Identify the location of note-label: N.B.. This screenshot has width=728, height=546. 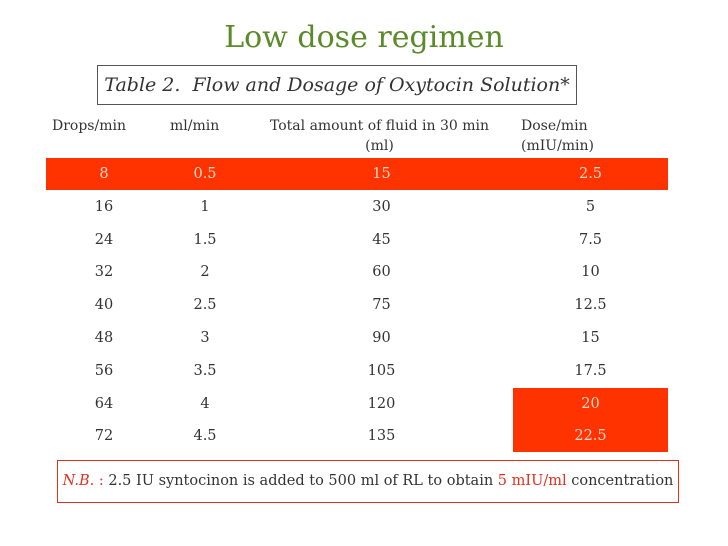
(78, 481).